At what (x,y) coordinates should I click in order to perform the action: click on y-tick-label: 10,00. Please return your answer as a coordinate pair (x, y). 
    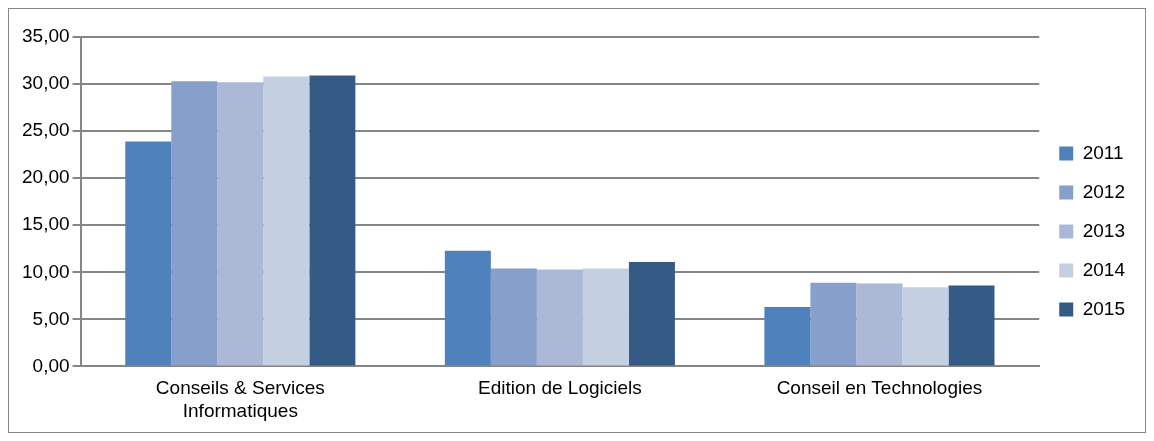
    Looking at the image, I should click on (46, 271).